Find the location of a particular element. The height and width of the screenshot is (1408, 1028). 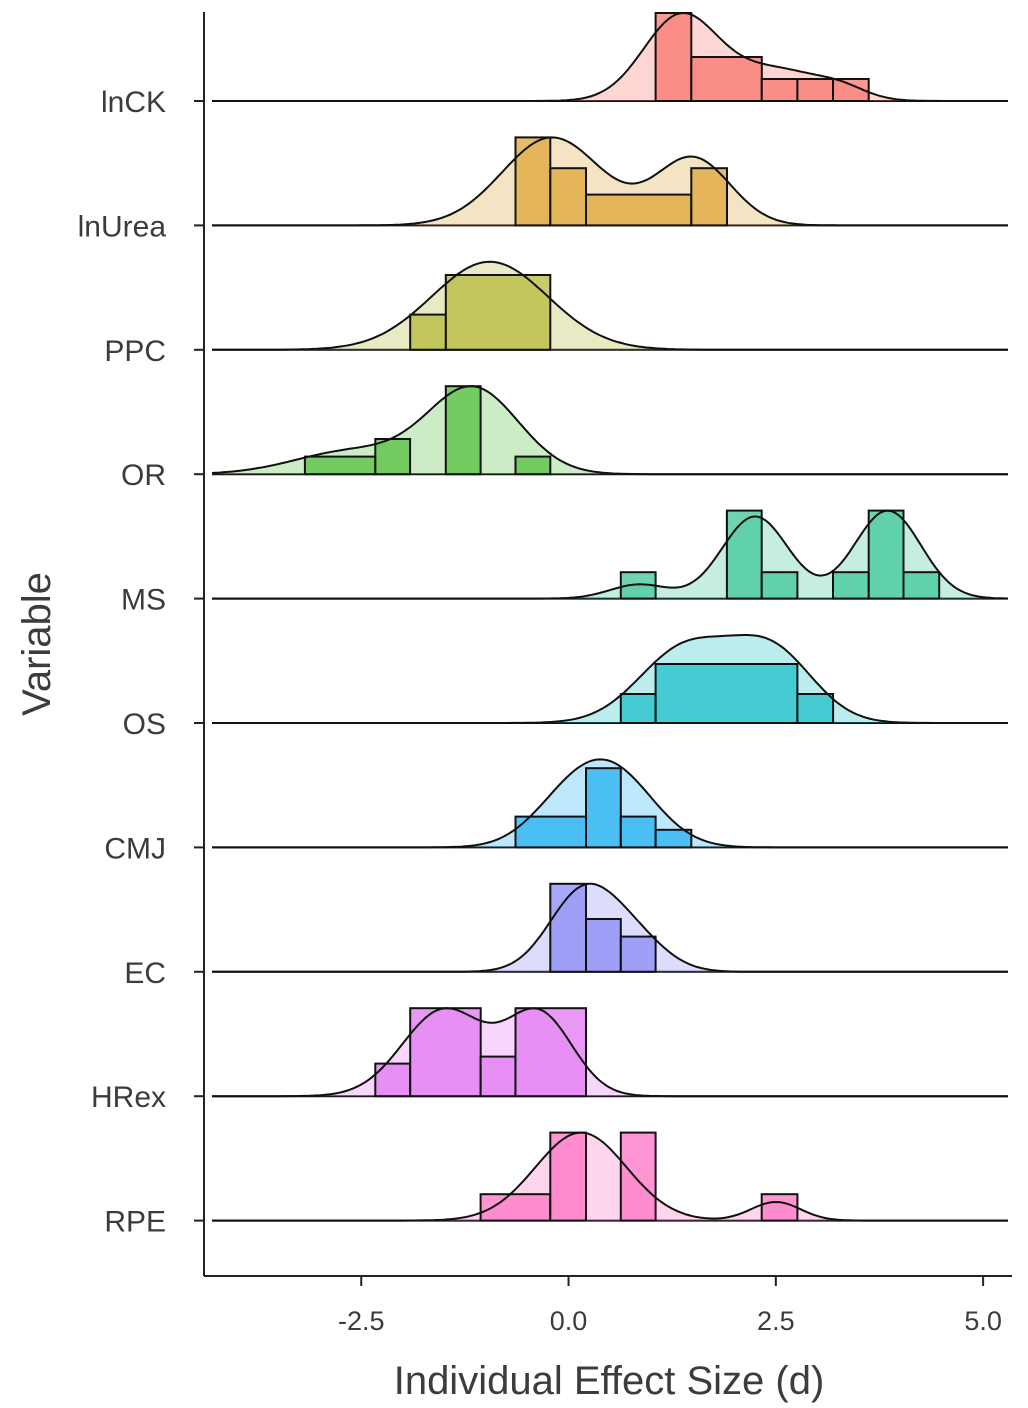

y-tick-label: MS is located at coordinates (143, 600).